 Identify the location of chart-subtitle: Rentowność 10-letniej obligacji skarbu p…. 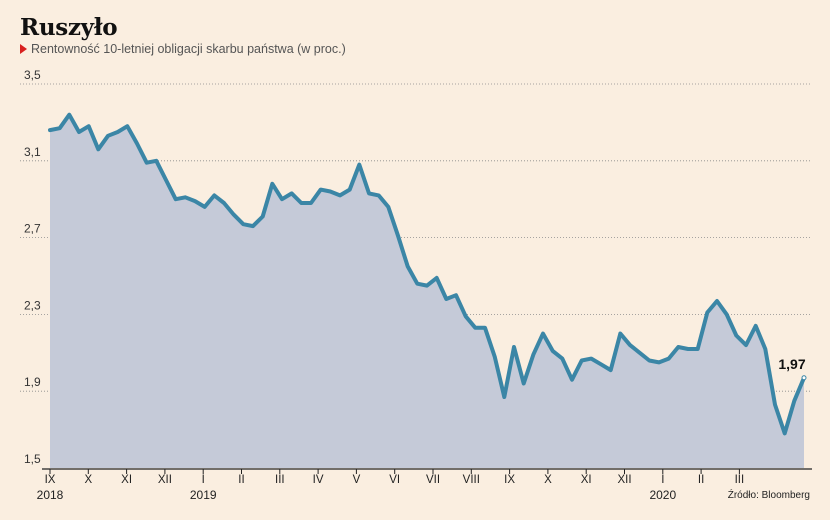
(183, 49).